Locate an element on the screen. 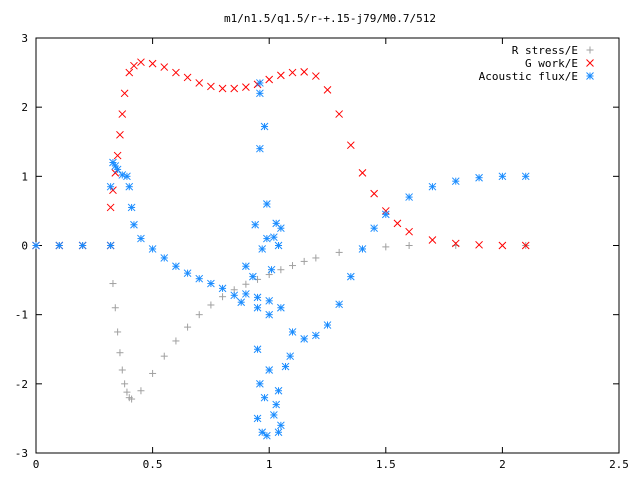 This screenshot has width=640, height=480. legend-label: G work/E is located at coordinates (551, 63).